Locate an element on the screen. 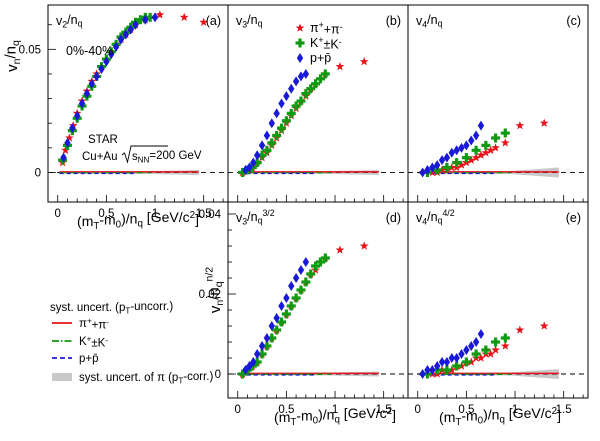  x-axis-label-d: (mT​-m0​)/nq​ [GeV/c2​] is located at coordinates (335, 416).